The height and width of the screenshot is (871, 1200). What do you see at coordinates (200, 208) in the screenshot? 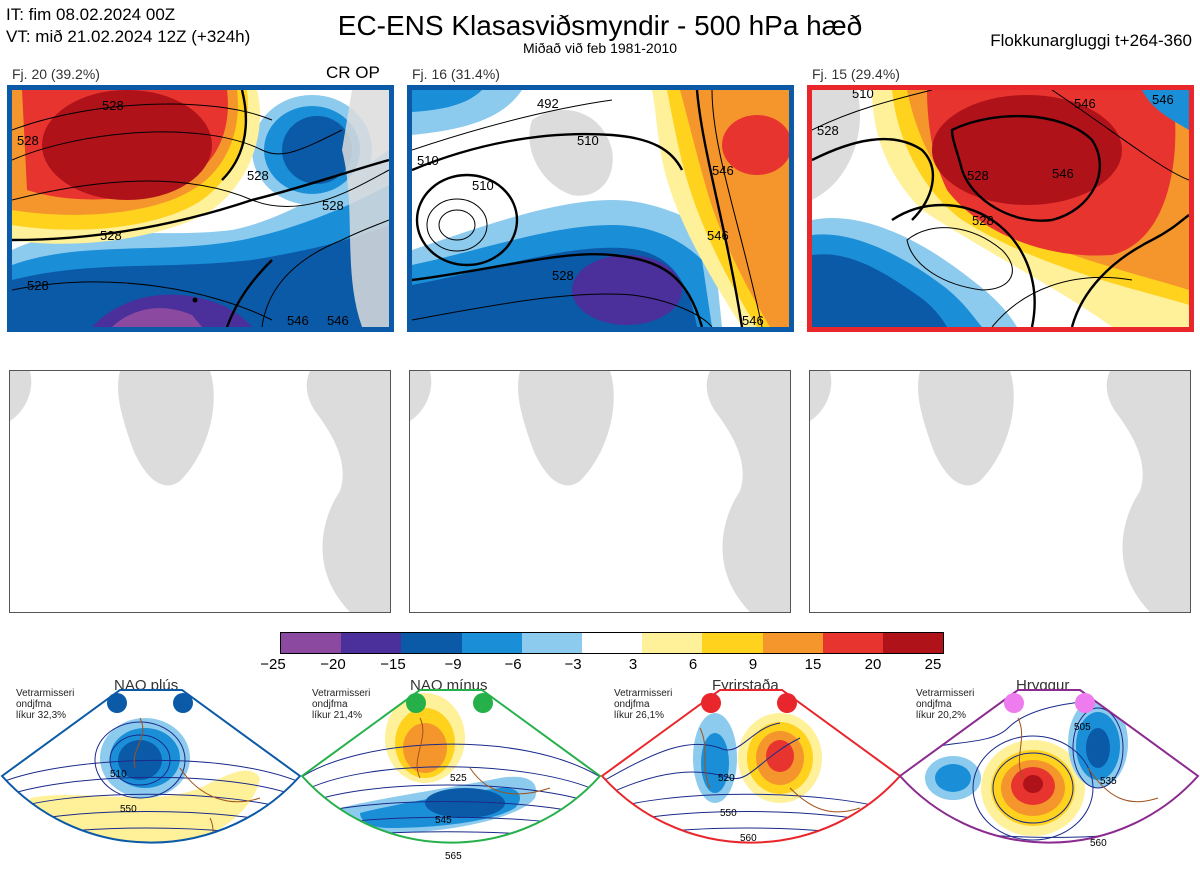
I see `cluster-panel-1: 528 528 528 528 528 528 546 546` at bounding box center [200, 208].